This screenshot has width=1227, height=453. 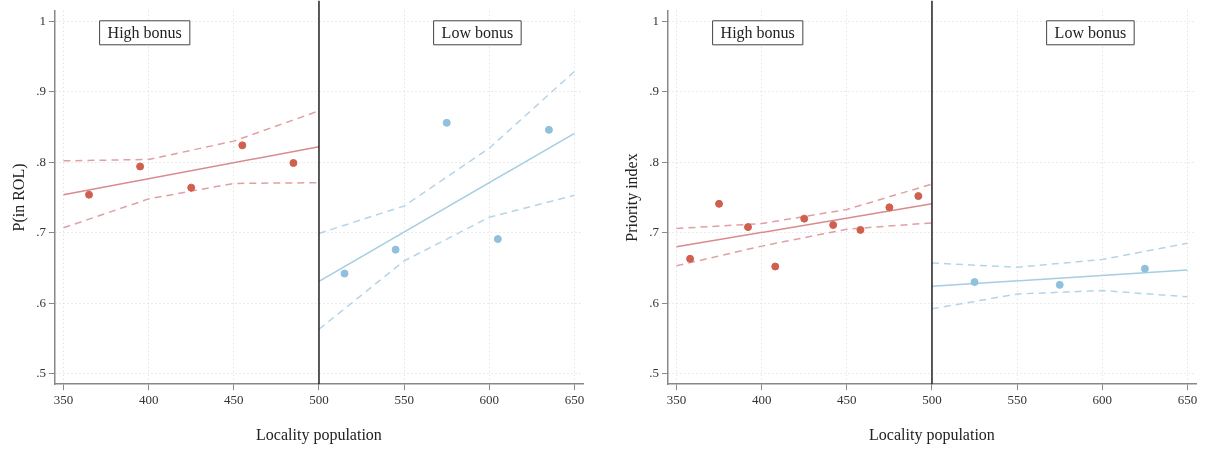 I want to click on y-axis-title: P(in ROL), so click(x=18, y=197).